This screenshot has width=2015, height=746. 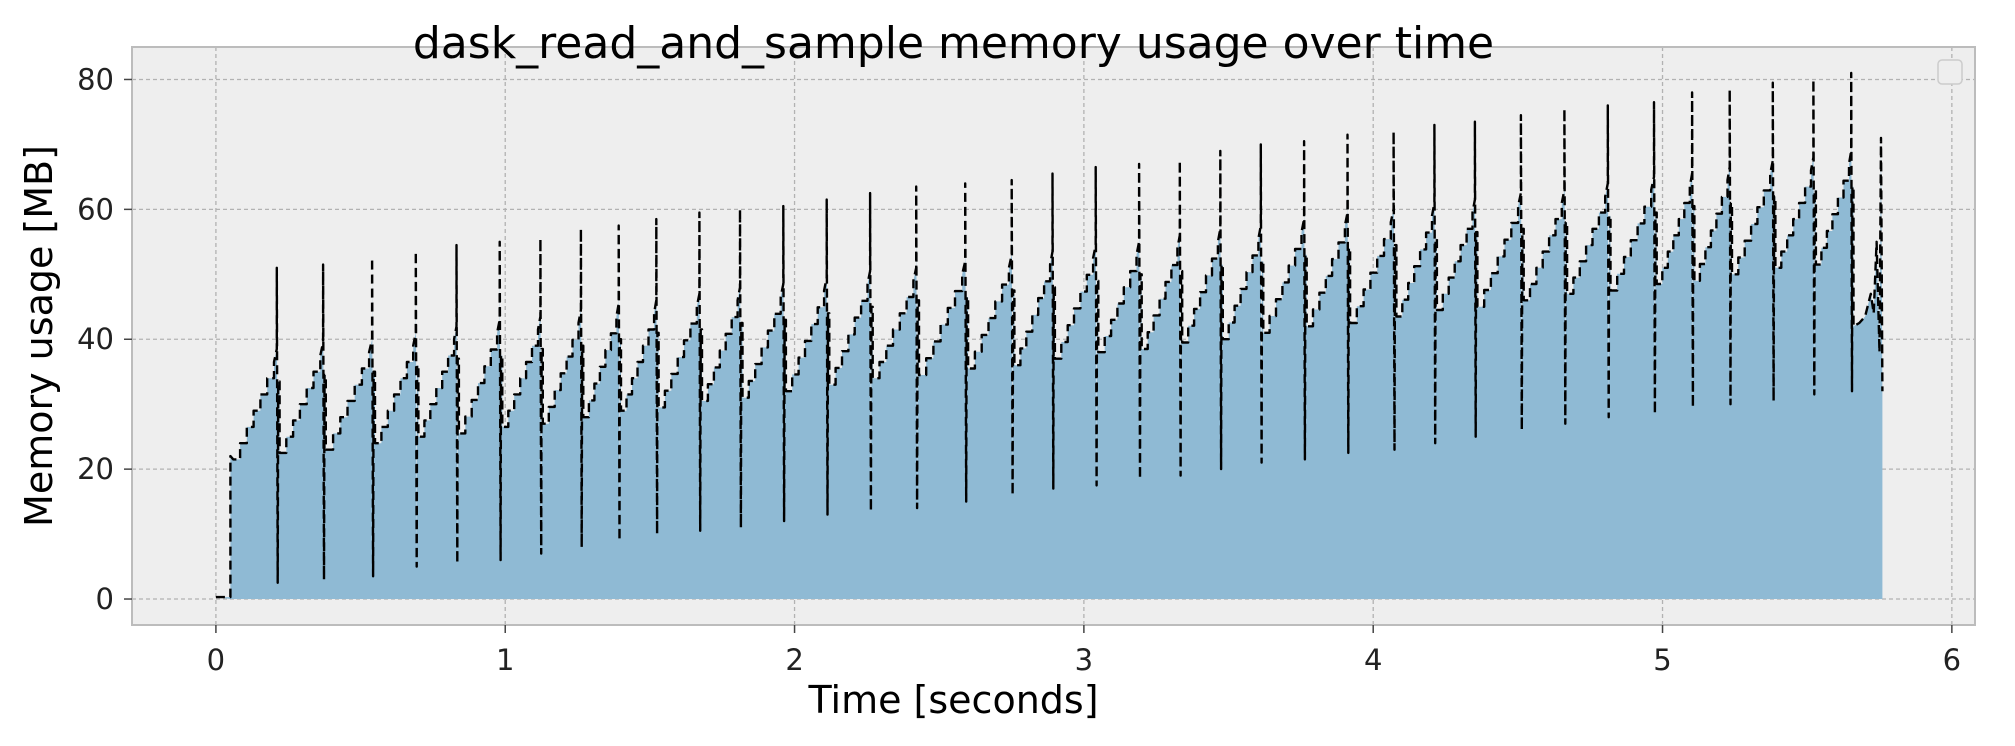 I want to click on x-tick-label: 4, so click(x=1373, y=660).